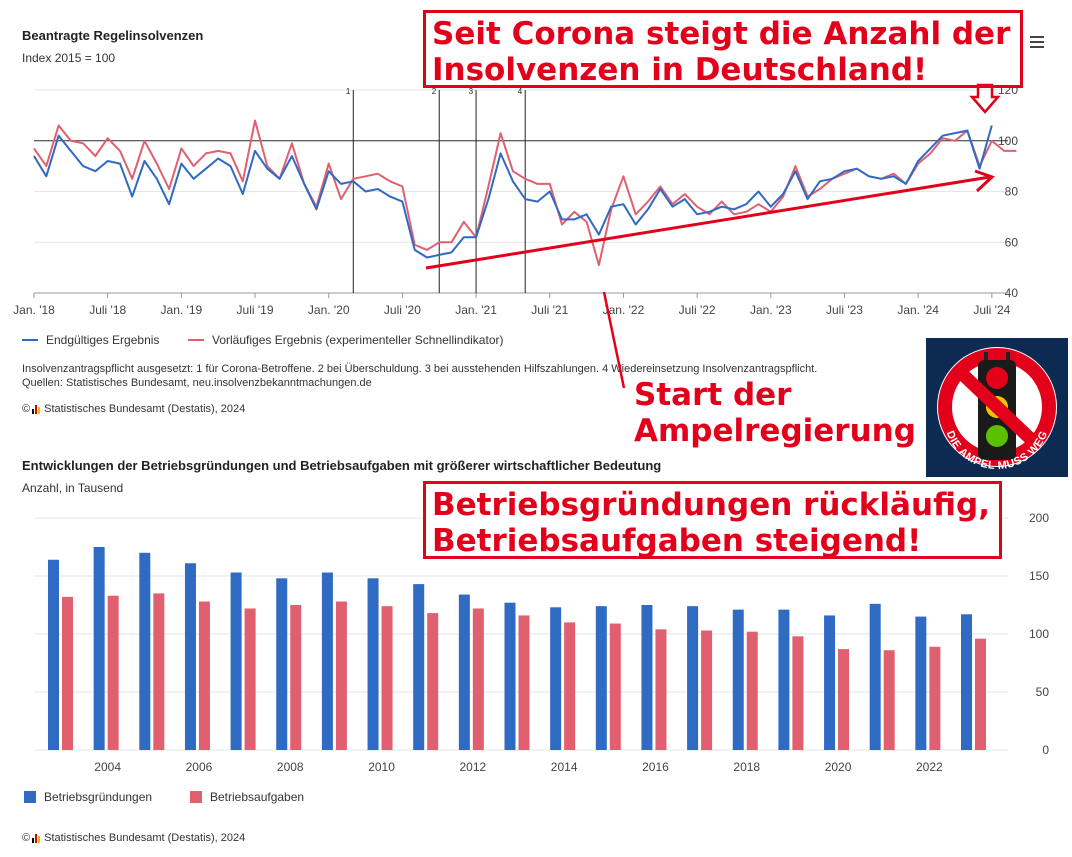  What do you see at coordinates (329, 310) in the screenshot?
I see `x-tick-label: Jan. '20` at bounding box center [329, 310].